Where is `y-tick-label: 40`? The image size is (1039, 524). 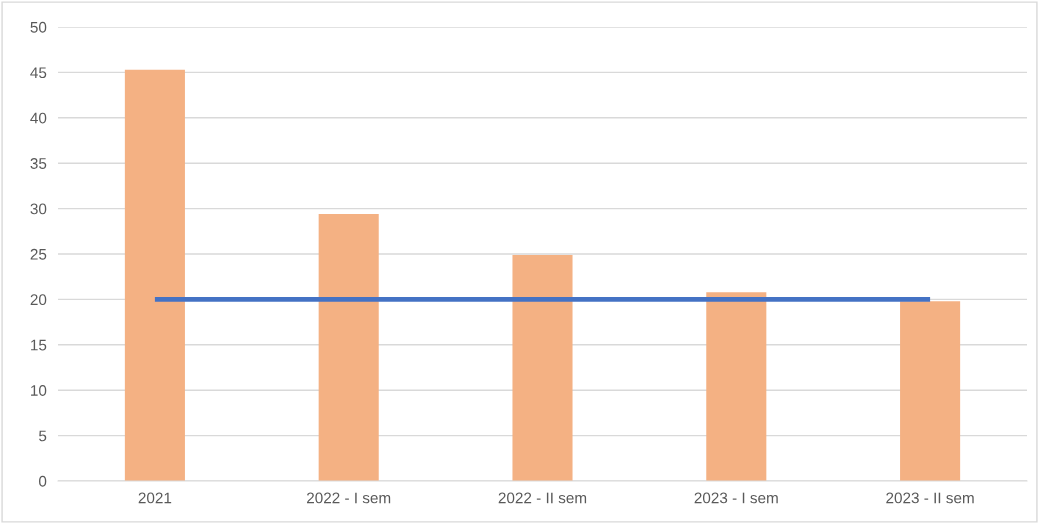 y-tick-label: 40 is located at coordinates (38, 118).